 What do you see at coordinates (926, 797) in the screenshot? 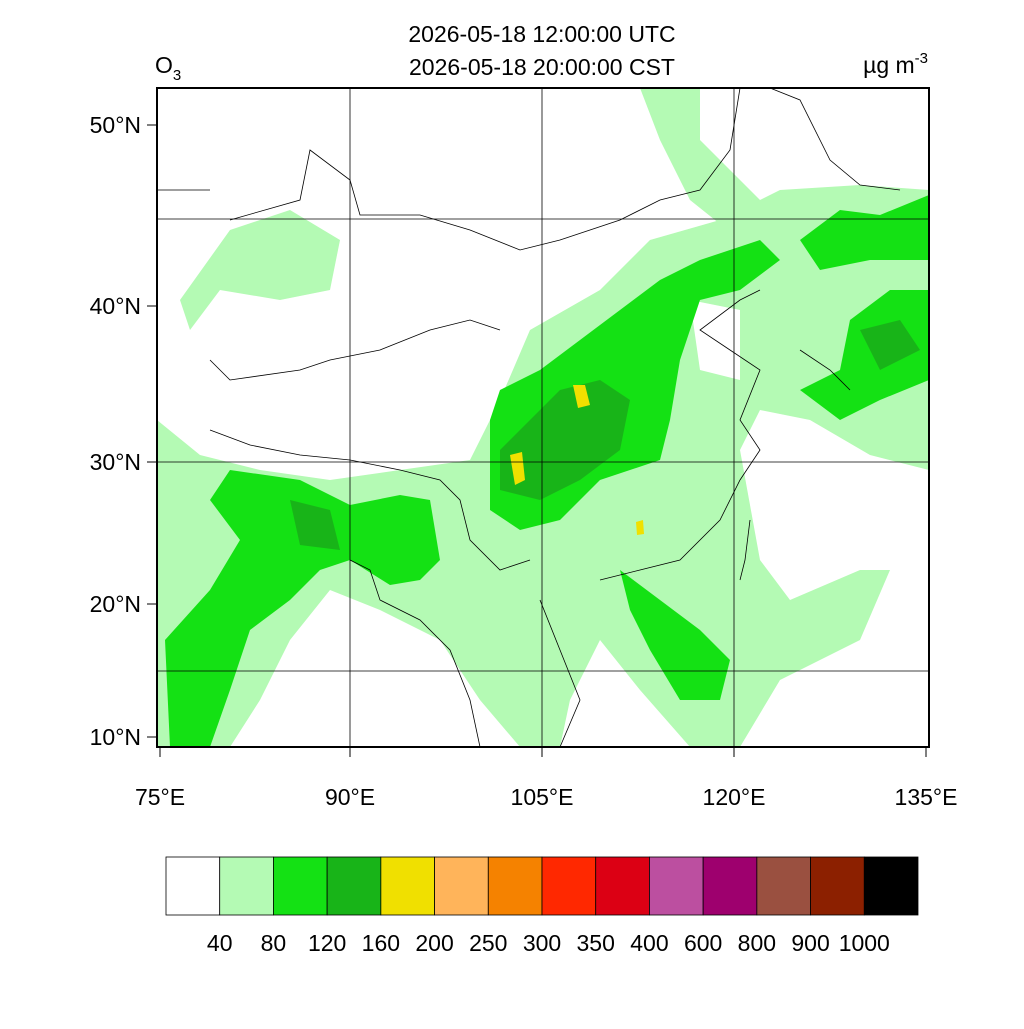
I see `lon-label: 135°E` at bounding box center [926, 797].